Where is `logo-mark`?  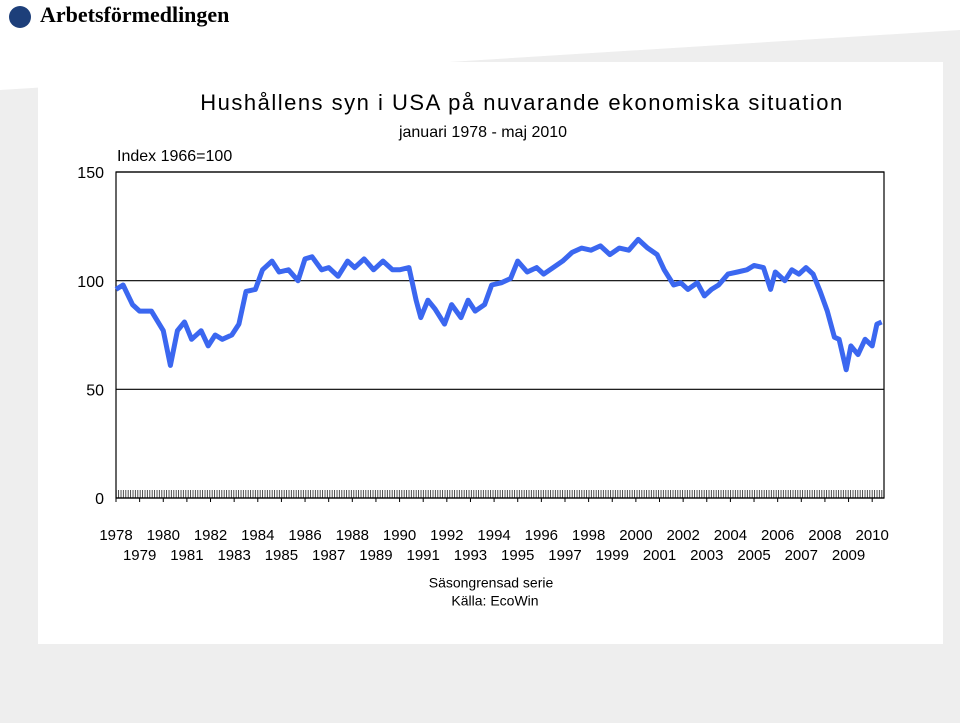
logo-mark is located at coordinates (20, 17).